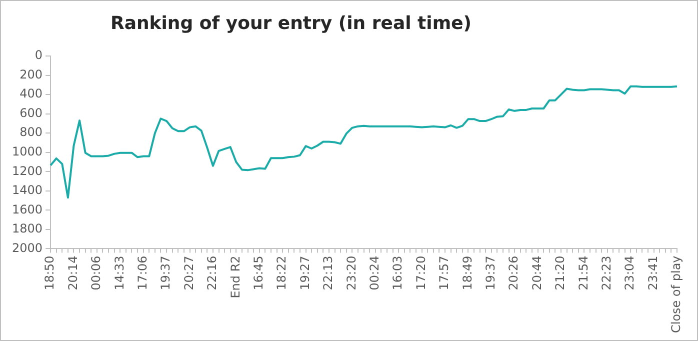 The height and width of the screenshot is (341, 698). Describe the element at coordinates (629, 273) in the screenshot. I see `x-tick-label: 23:04` at that location.